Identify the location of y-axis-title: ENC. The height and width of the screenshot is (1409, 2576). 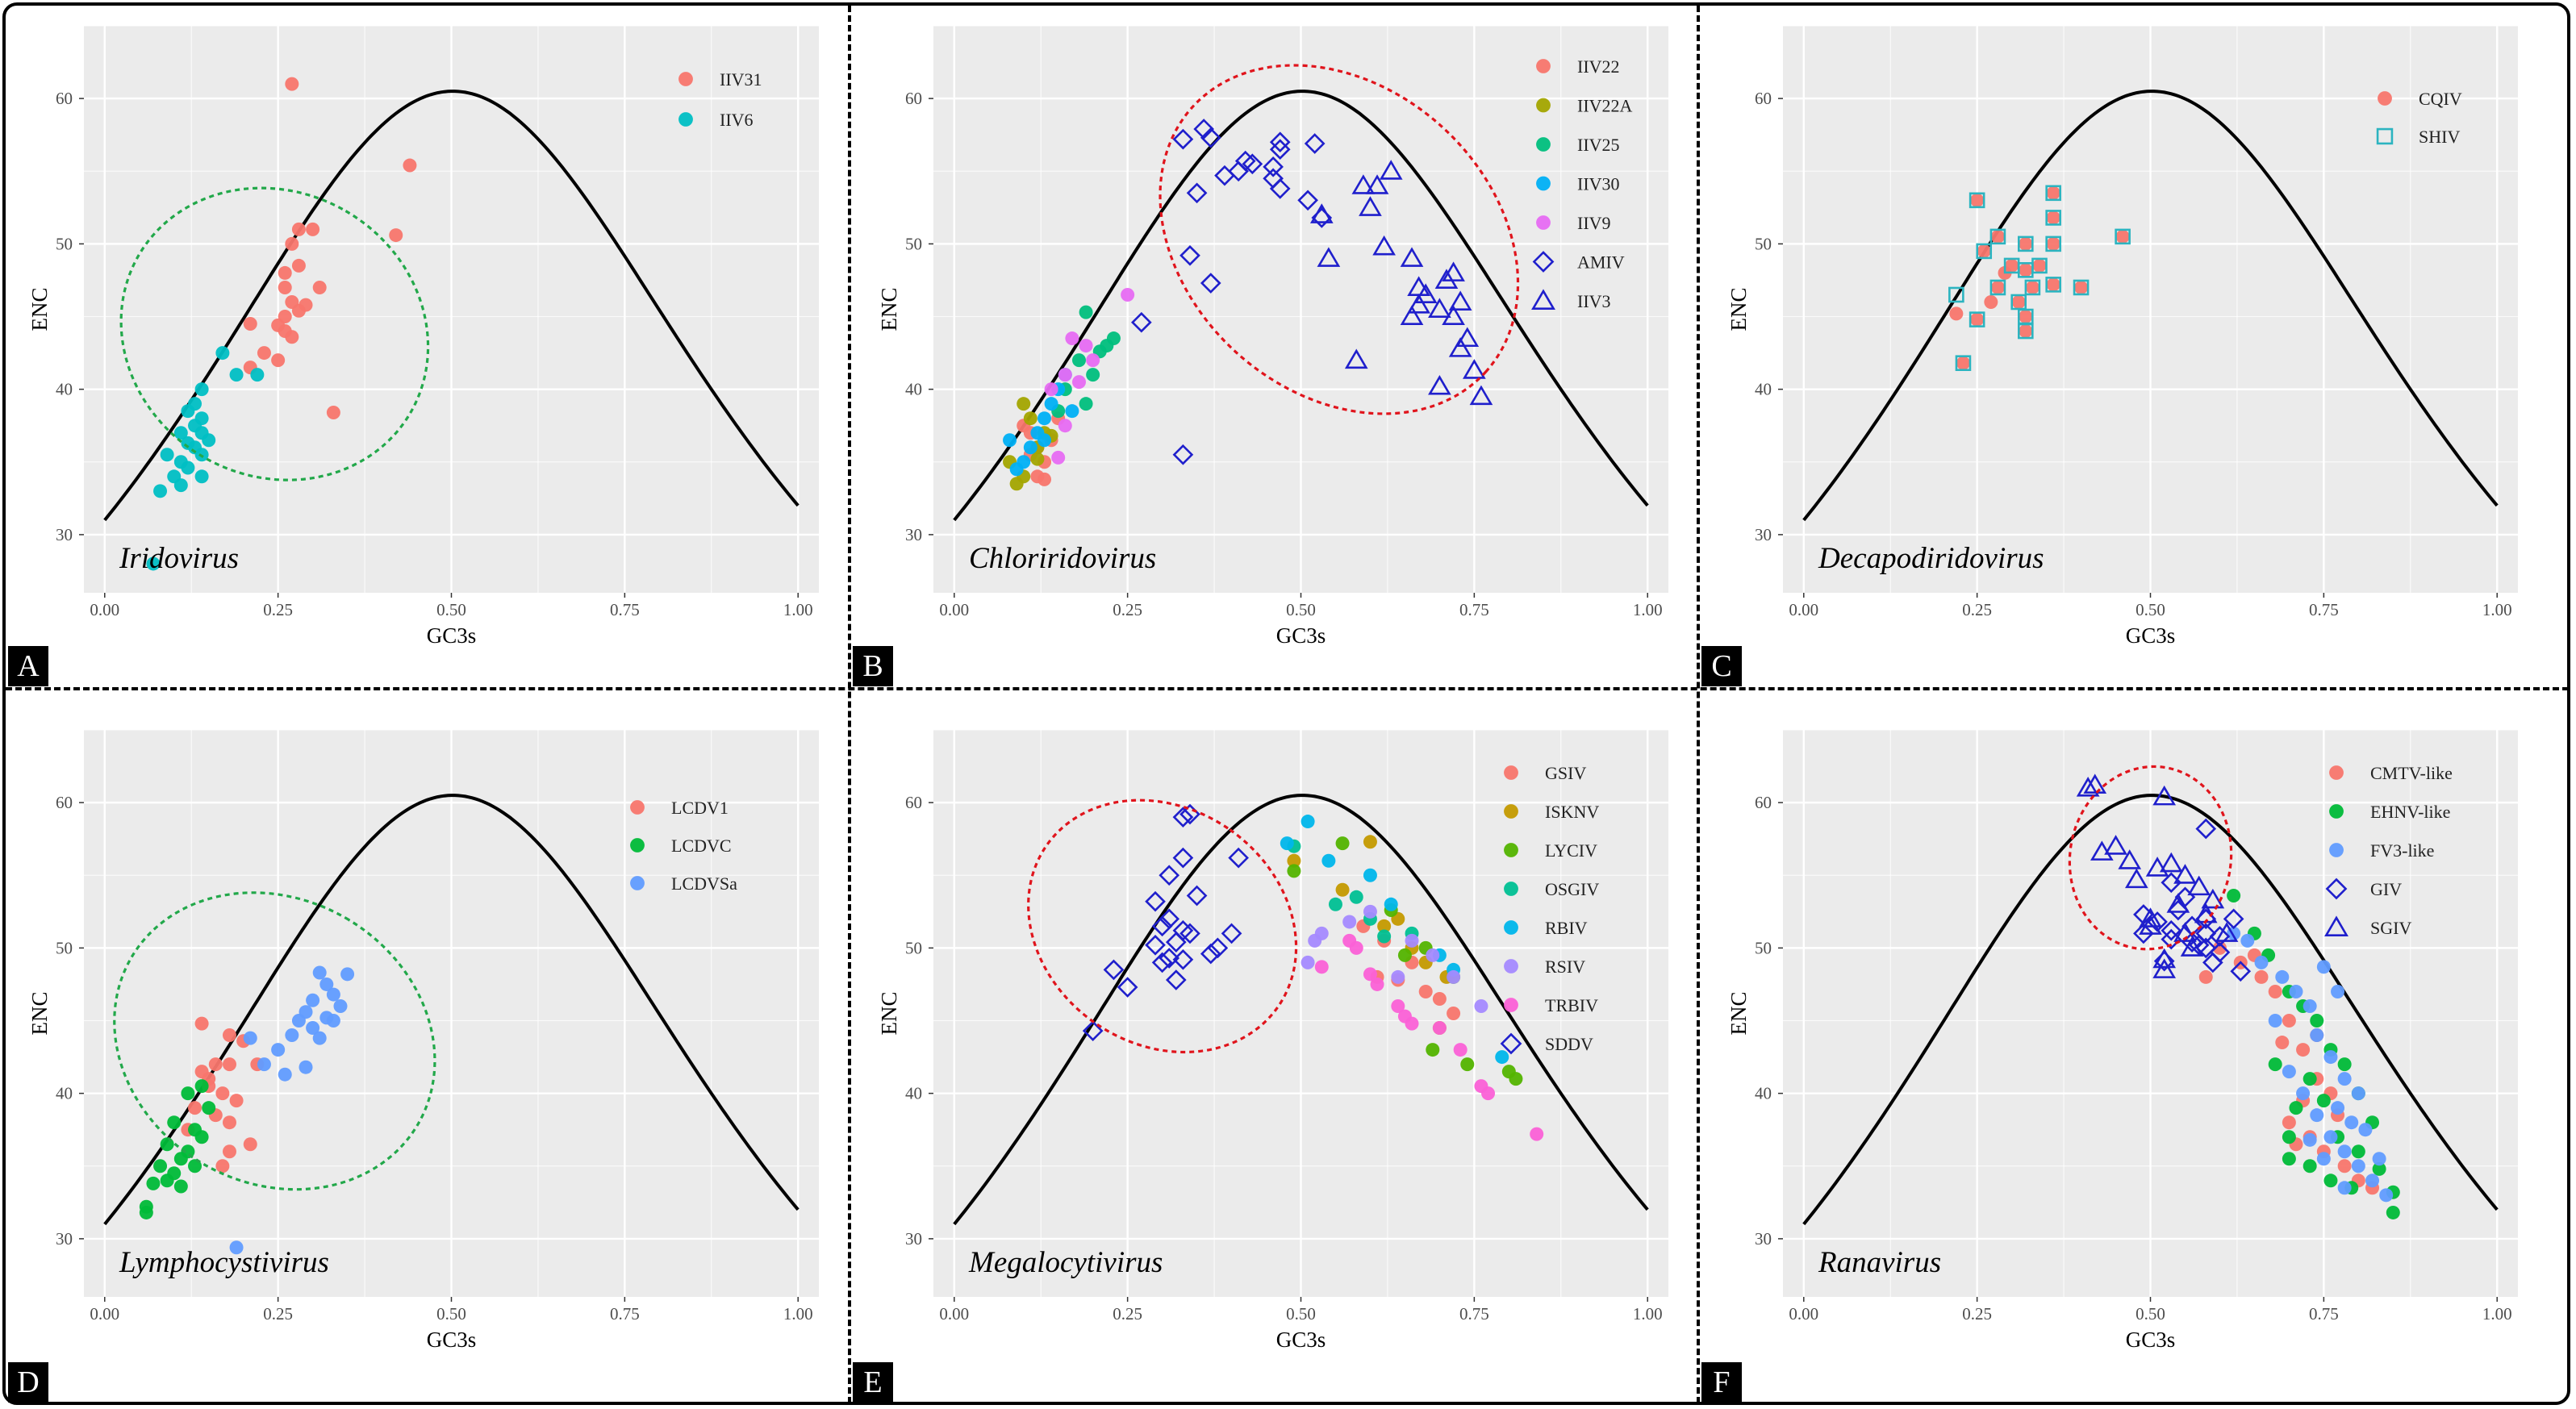
(889, 1014).